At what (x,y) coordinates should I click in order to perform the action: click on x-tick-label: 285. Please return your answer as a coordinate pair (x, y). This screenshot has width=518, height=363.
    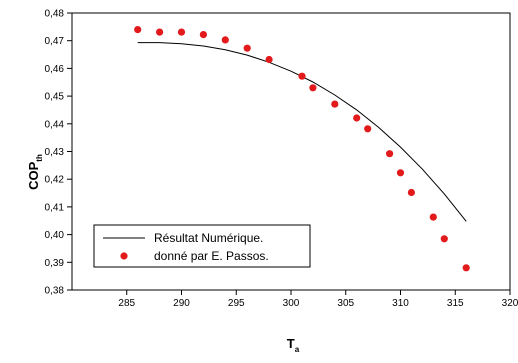
    Looking at the image, I should click on (126, 303).